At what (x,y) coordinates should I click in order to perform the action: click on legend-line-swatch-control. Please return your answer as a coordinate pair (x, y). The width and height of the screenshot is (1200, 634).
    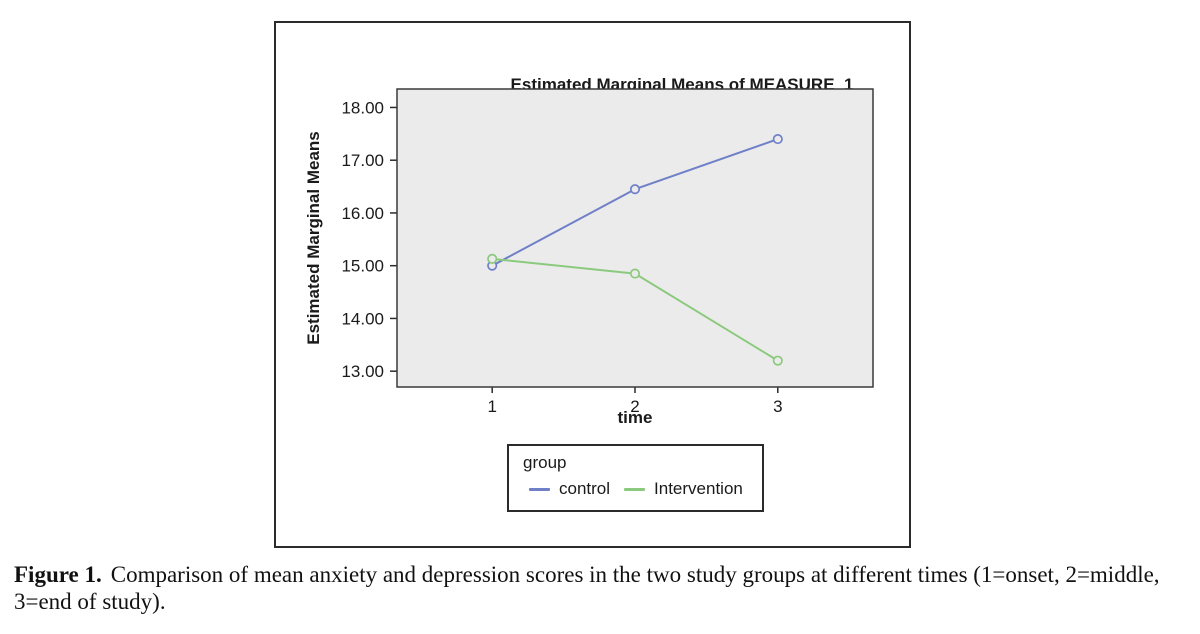
    Looking at the image, I should click on (539, 489).